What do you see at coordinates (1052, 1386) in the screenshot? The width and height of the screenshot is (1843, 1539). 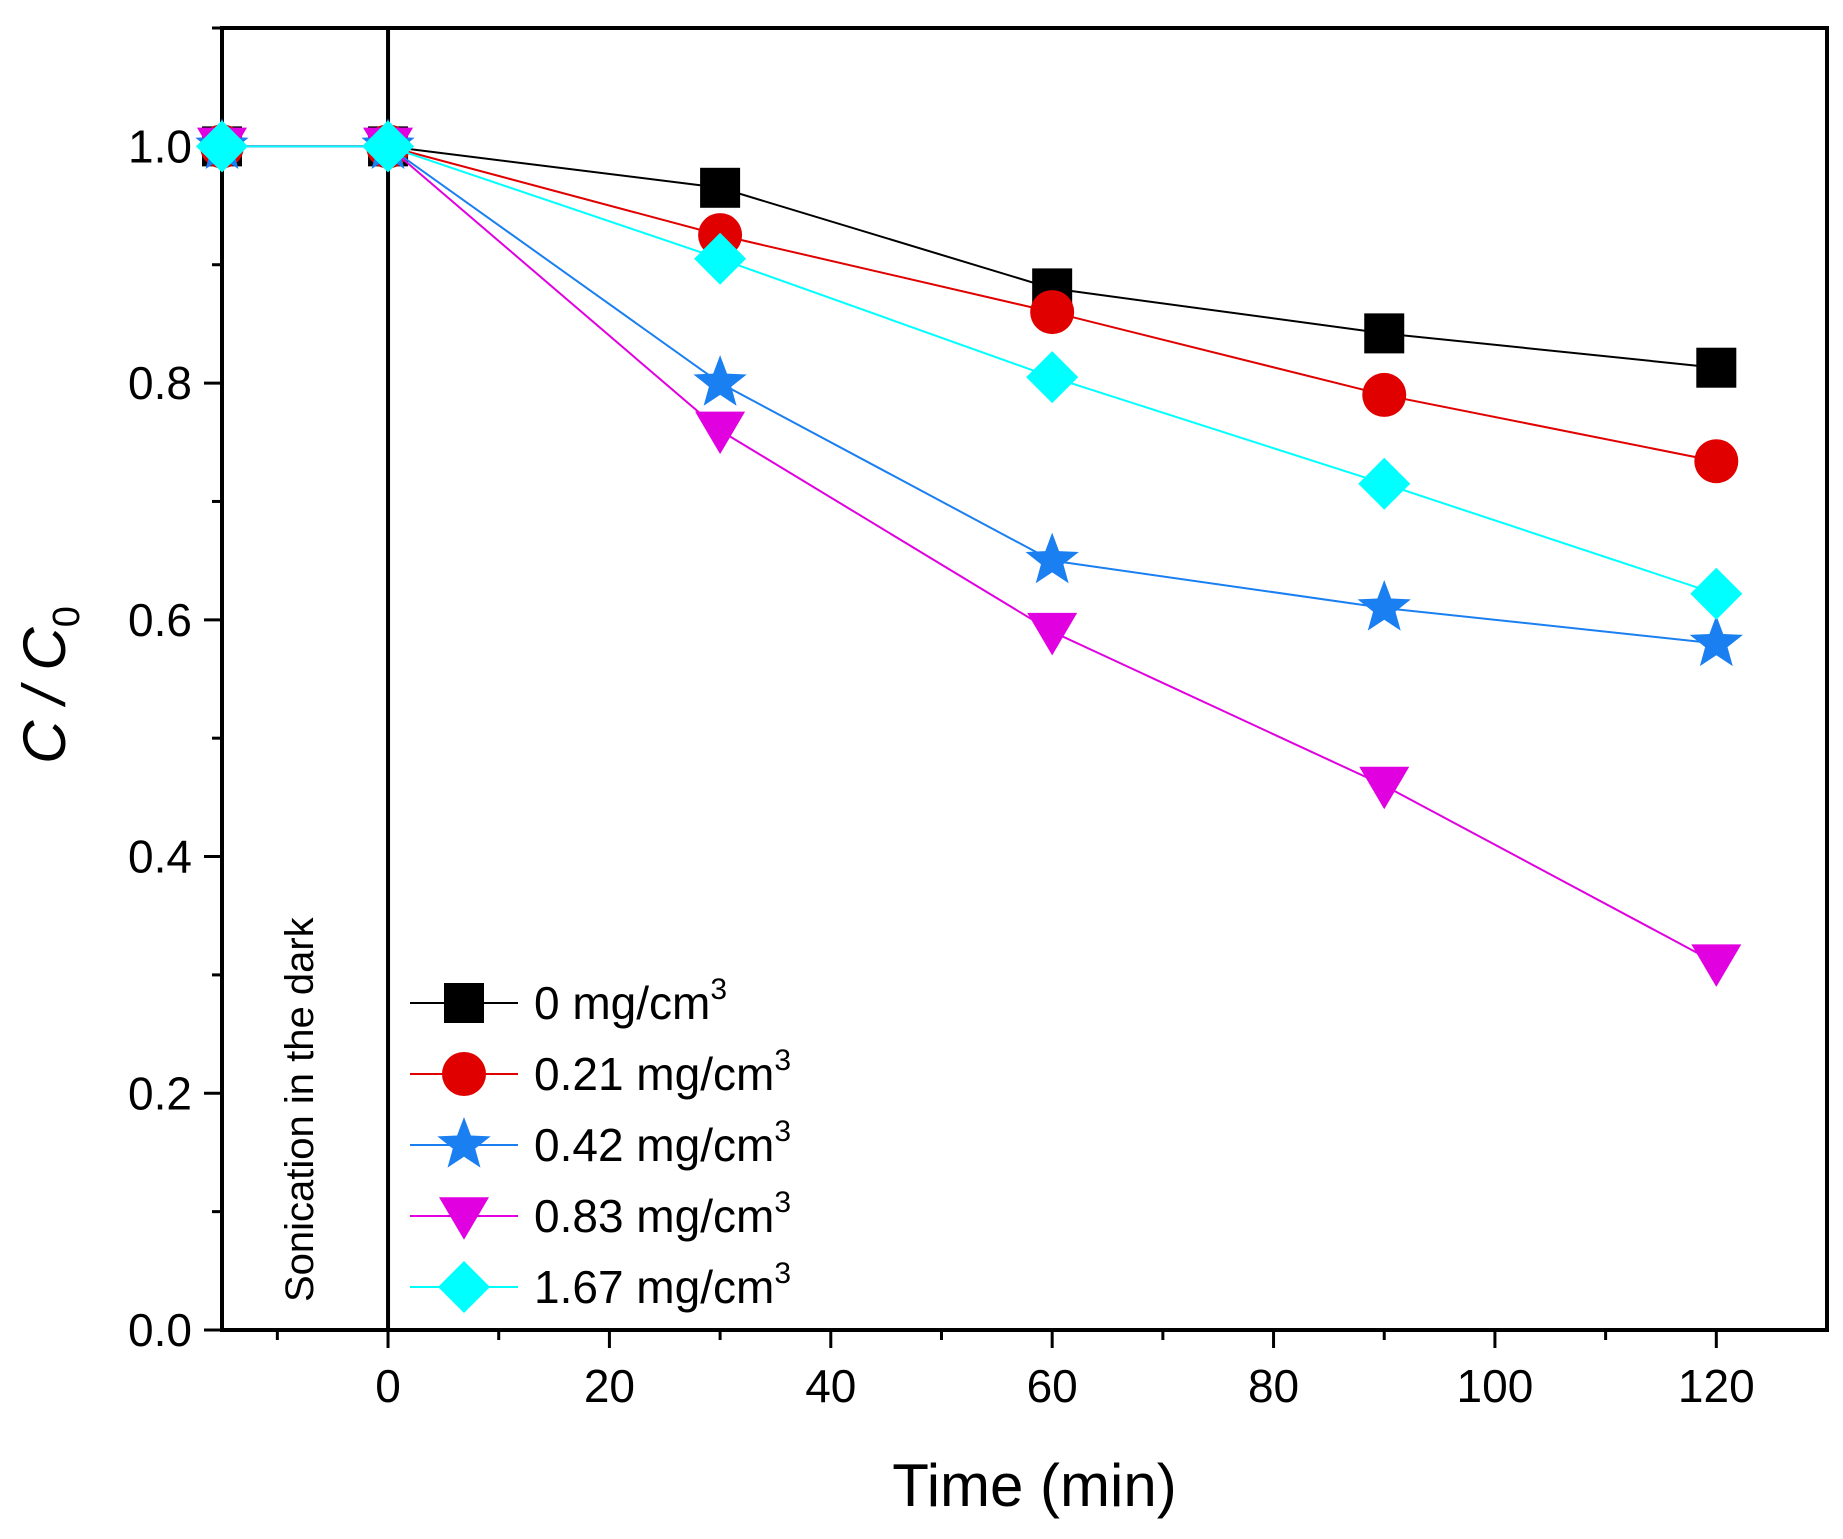 I see `x-tick-label: 60` at bounding box center [1052, 1386].